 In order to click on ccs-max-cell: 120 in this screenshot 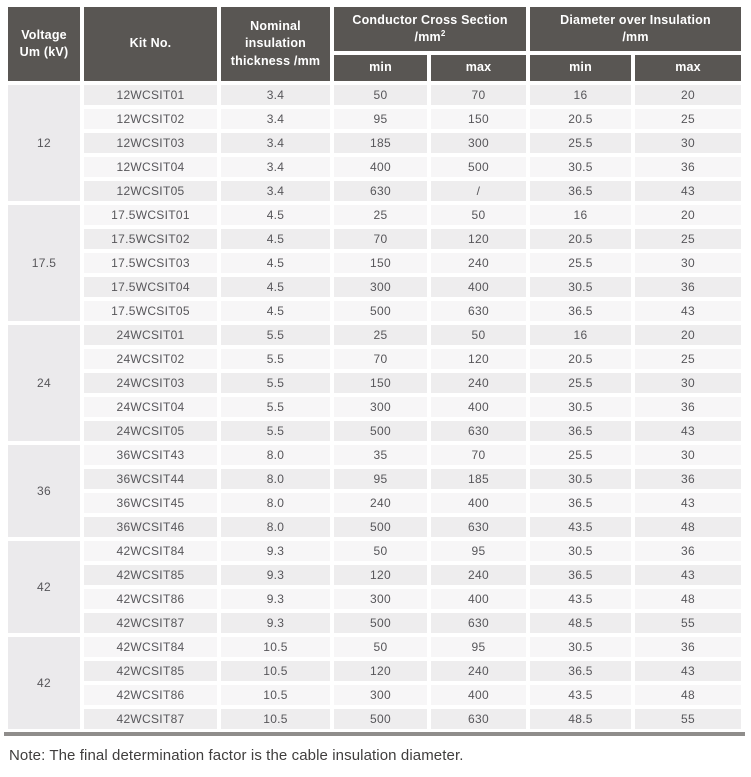, I will do `click(478, 239)`.